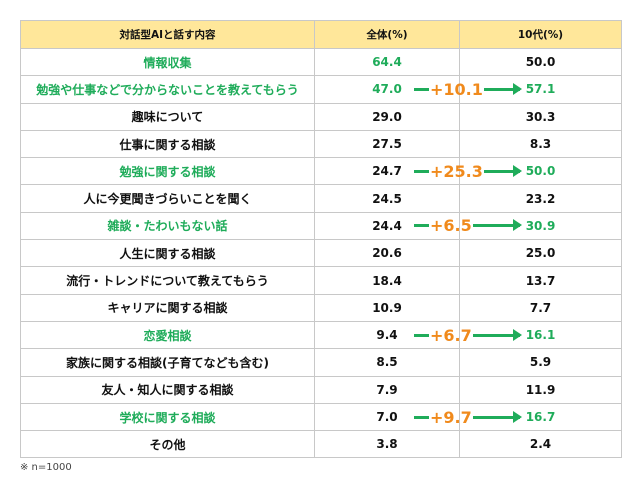  I want to click on all-value-cell: 24.5, so click(386, 198).